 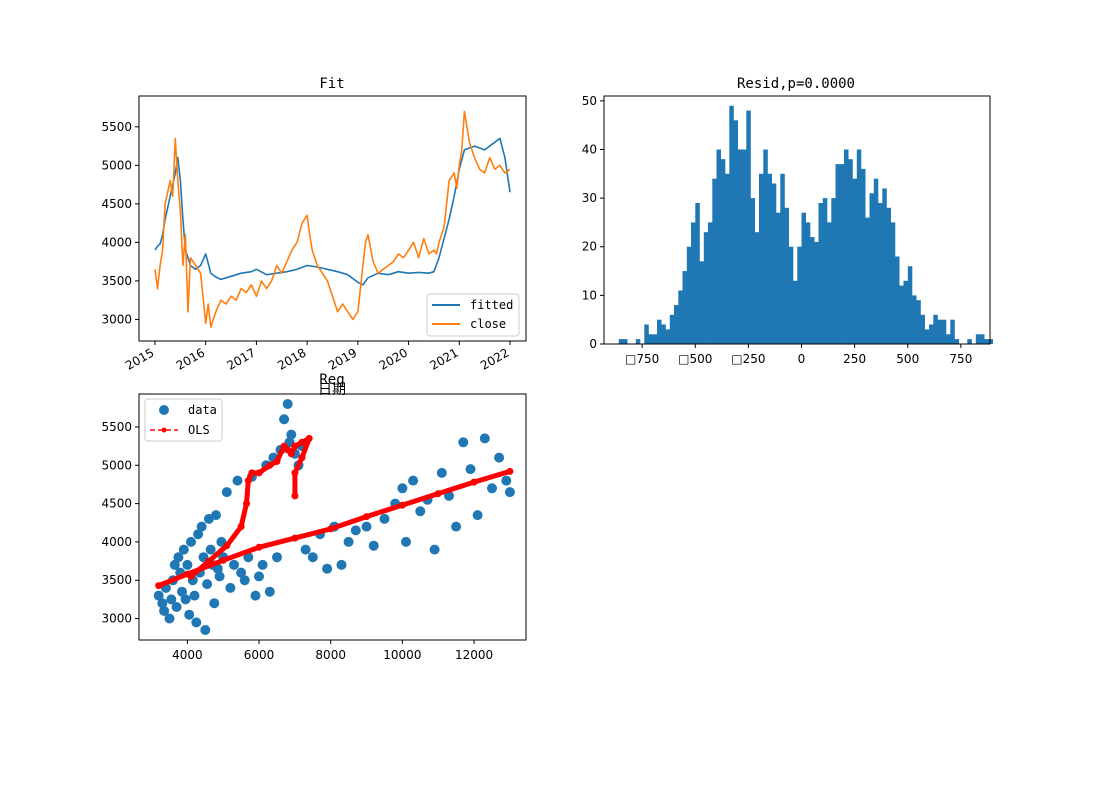 I want to click on fit-title: Fit, so click(x=331, y=84).